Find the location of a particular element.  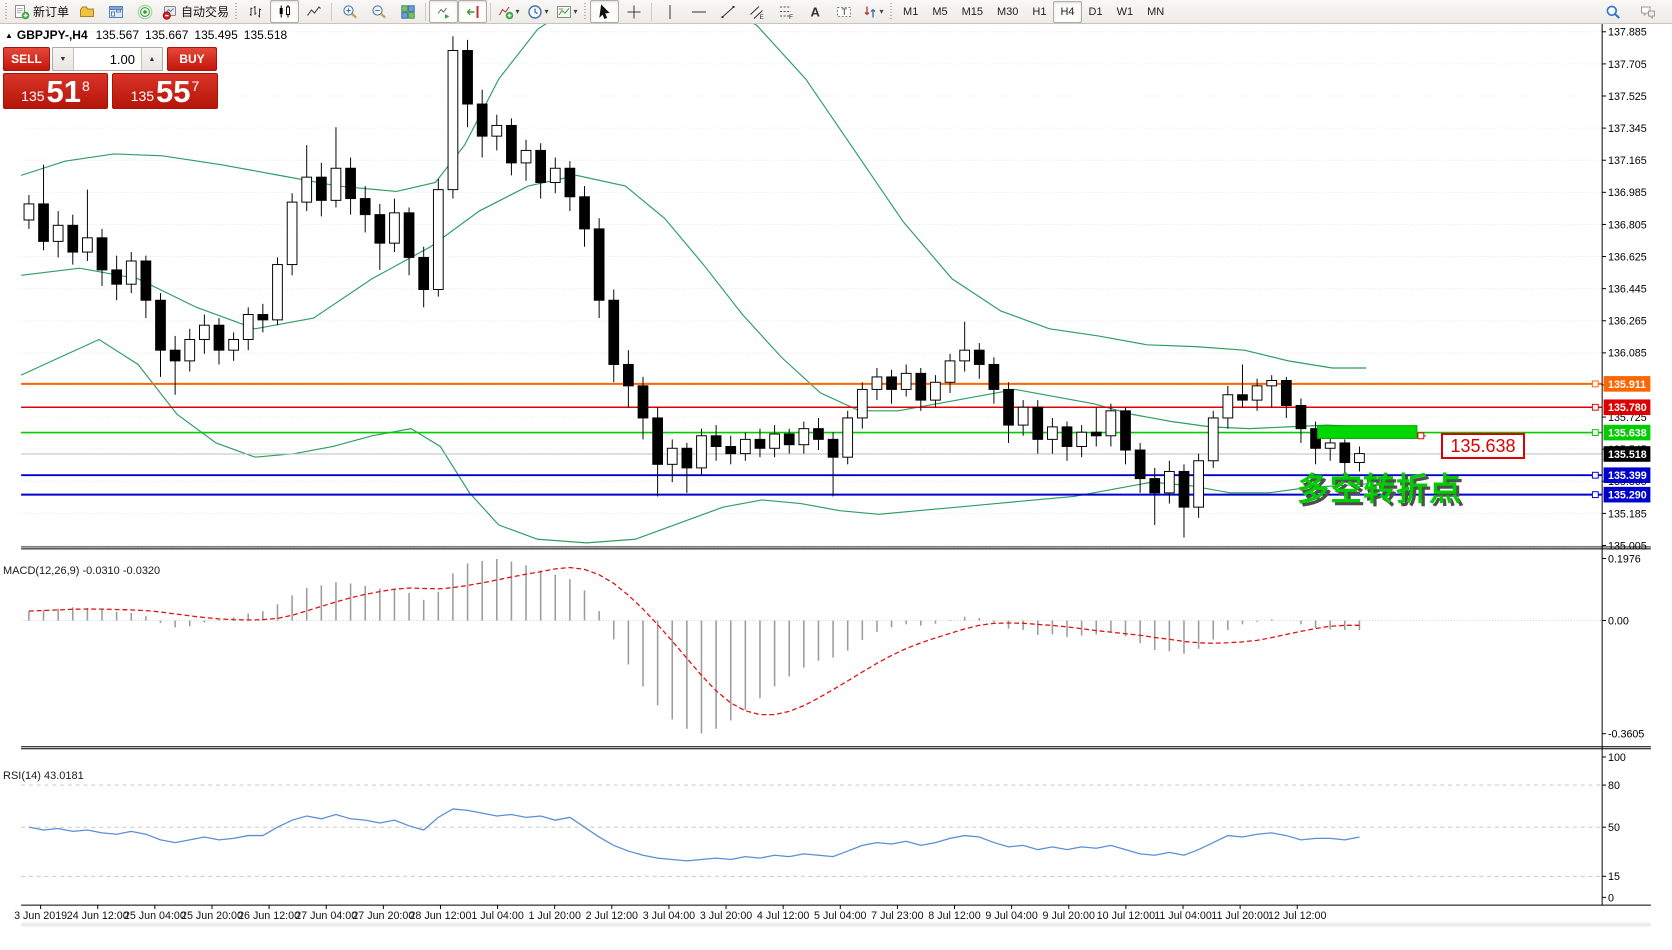

periods-button: ▾ is located at coordinates (537, 11).